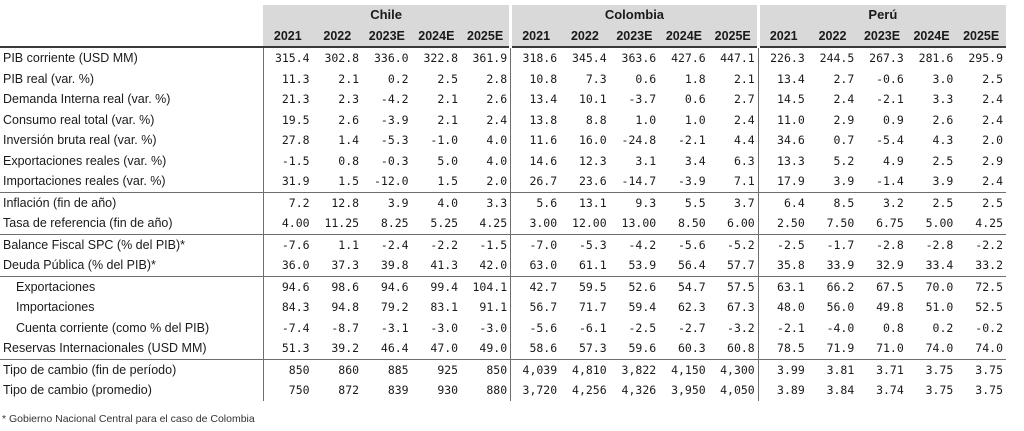 The height and width of the screenshot is (431, 1024). Describe the element at coordinates (592, 181) in the screenshot. I see `value-cell: 23.6` at that location.